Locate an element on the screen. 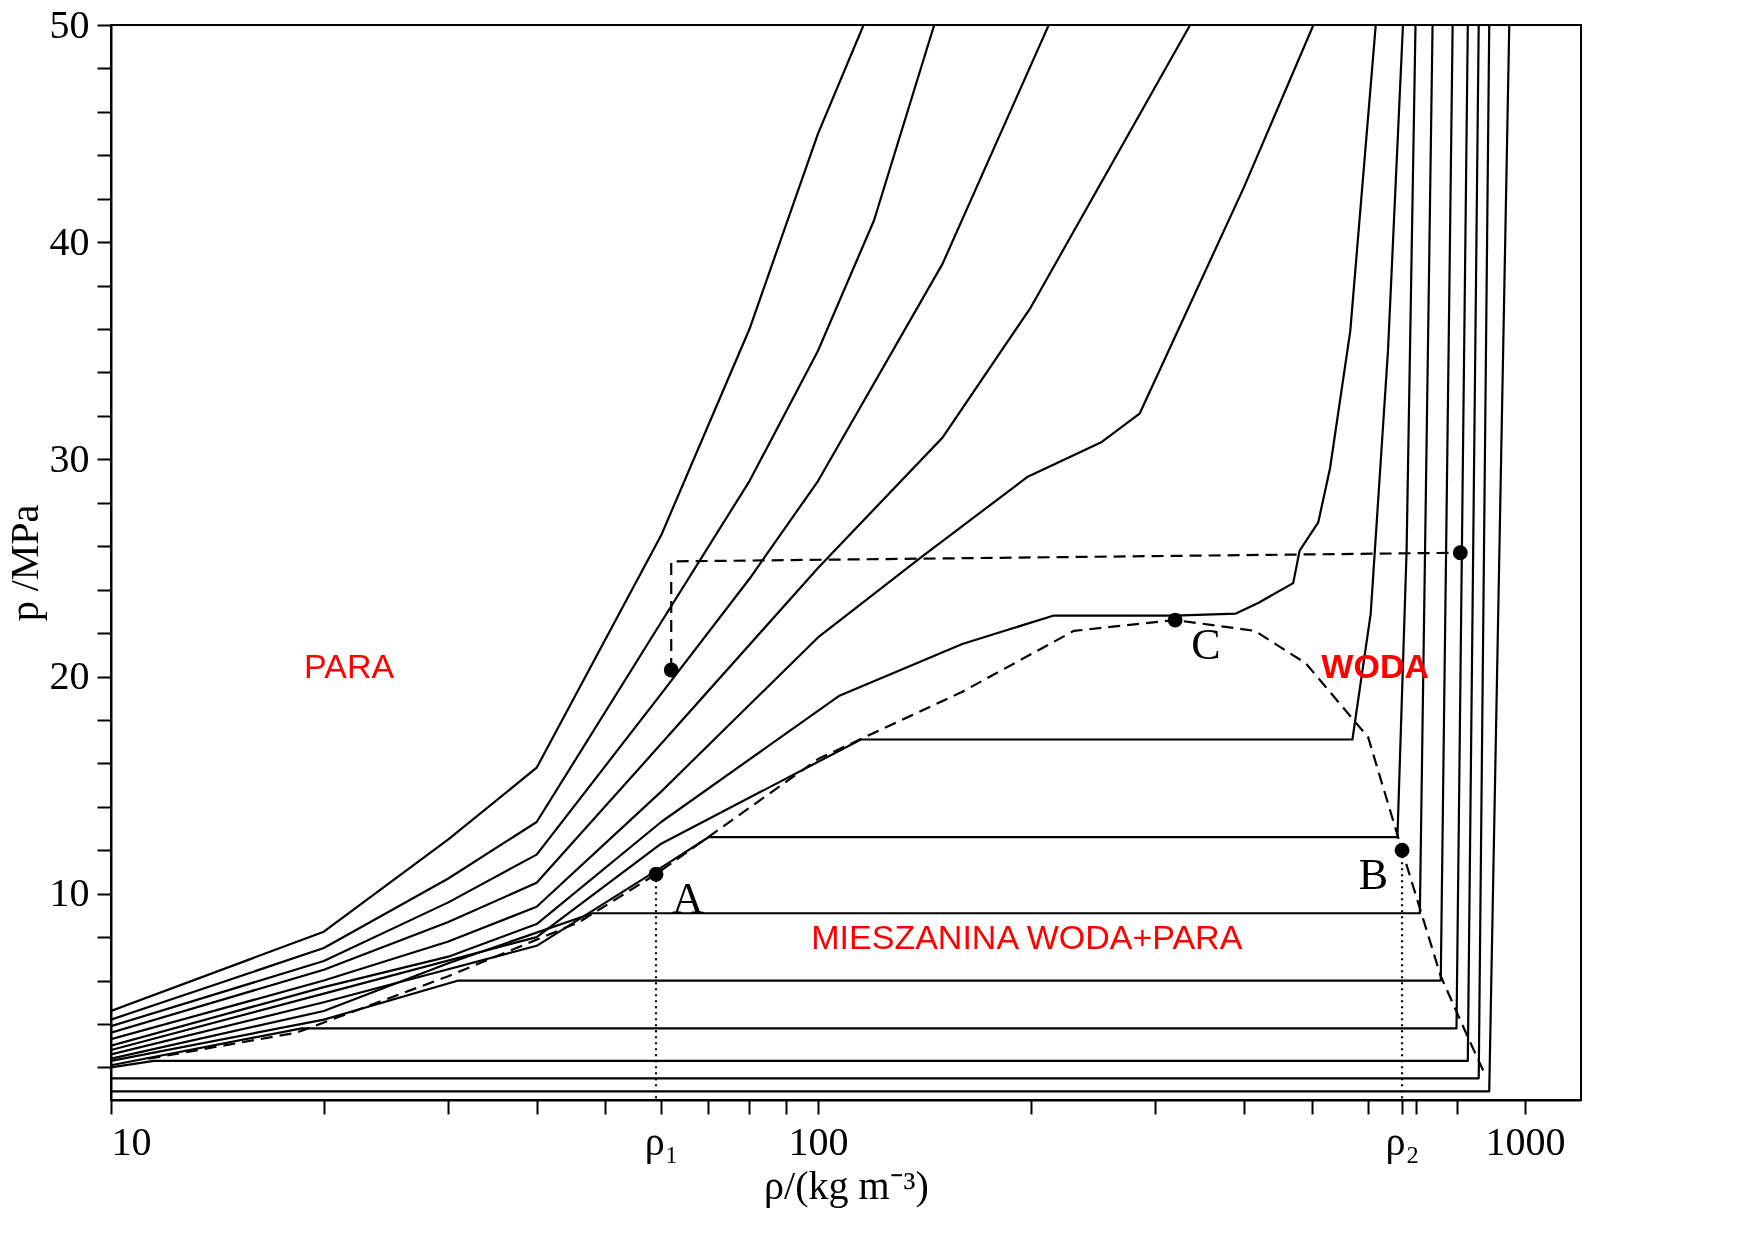 Image resolution: width=1761 pixels, height=1244 pixels. x-tick-label: 1000 is located at coordinates (1525, 1141).